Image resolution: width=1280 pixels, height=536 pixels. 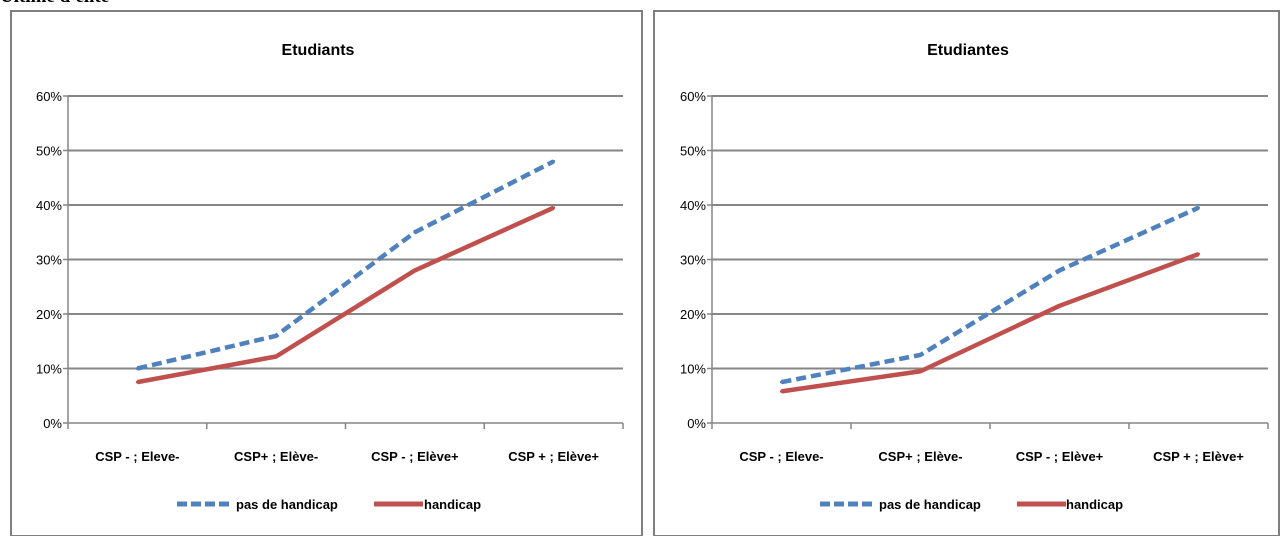 I want to click on chart-title: Etudiants, so click(x=318, y=50).